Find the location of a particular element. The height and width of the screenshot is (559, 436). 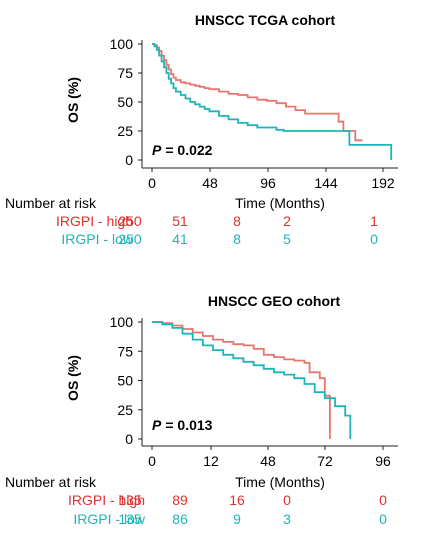

tcga-x-axis-label: Time (Months) is located at coordinates (280, 203).